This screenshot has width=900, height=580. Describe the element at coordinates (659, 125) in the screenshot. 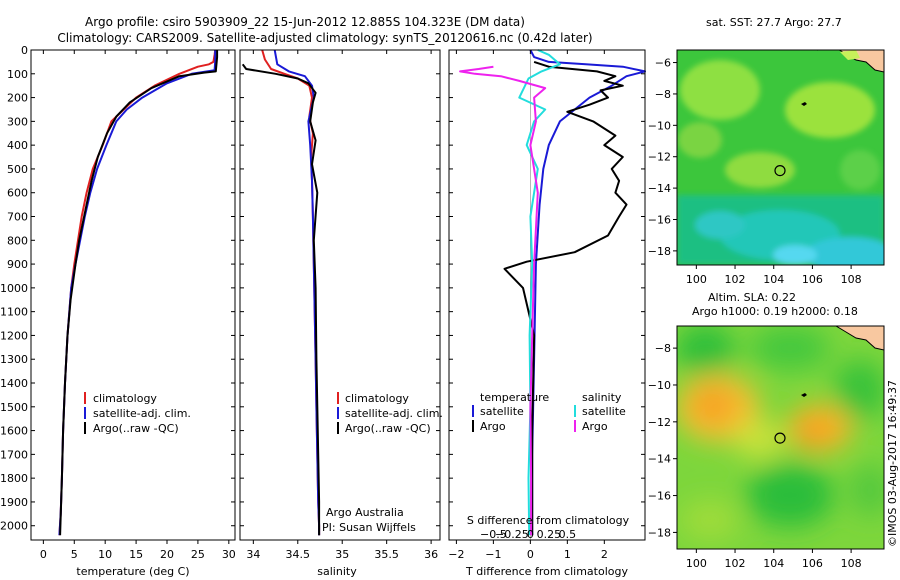

I see `sst-map-lat-tick-label: −10` at that location.